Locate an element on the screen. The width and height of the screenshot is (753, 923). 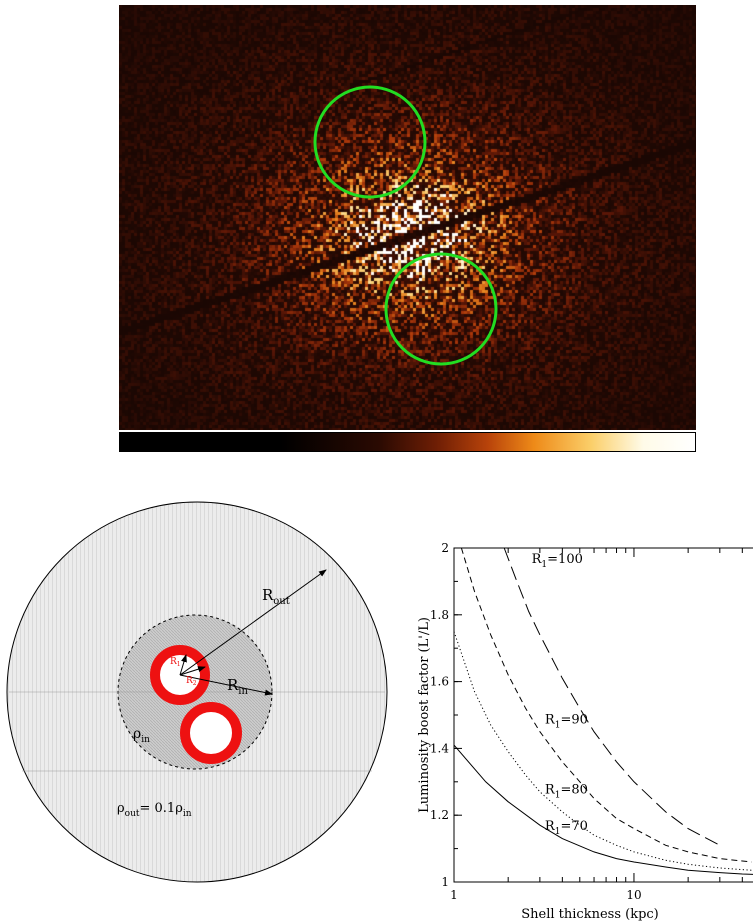
colorbar is located at coordinates (407, 442).